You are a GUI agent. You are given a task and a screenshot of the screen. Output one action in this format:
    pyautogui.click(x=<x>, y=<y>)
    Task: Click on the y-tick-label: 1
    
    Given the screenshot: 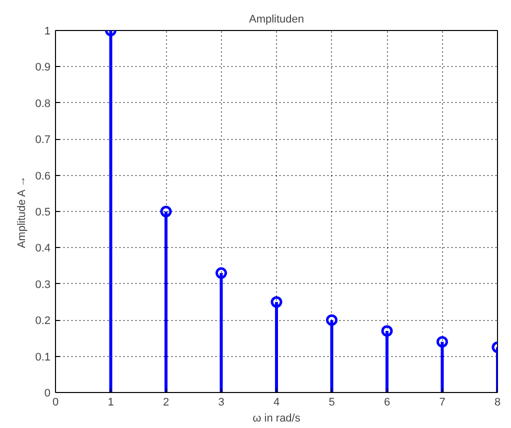 What is the action you would take?
    pyautogui.click(x=47, y=32)
    